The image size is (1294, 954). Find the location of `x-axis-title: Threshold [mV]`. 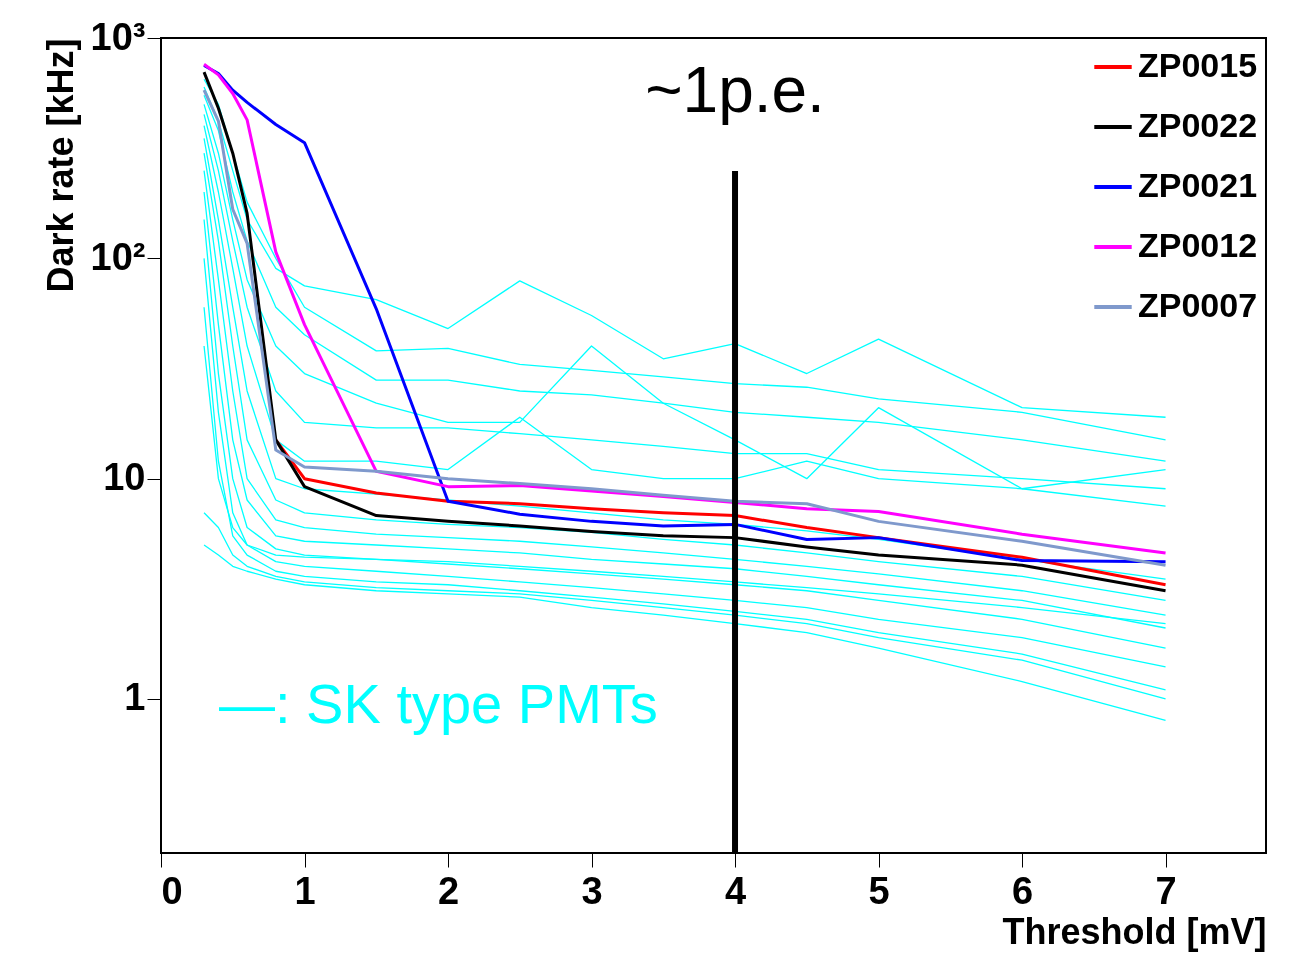

x-axis-title: Threshold [mV] is located at coordinates (1134, 931).